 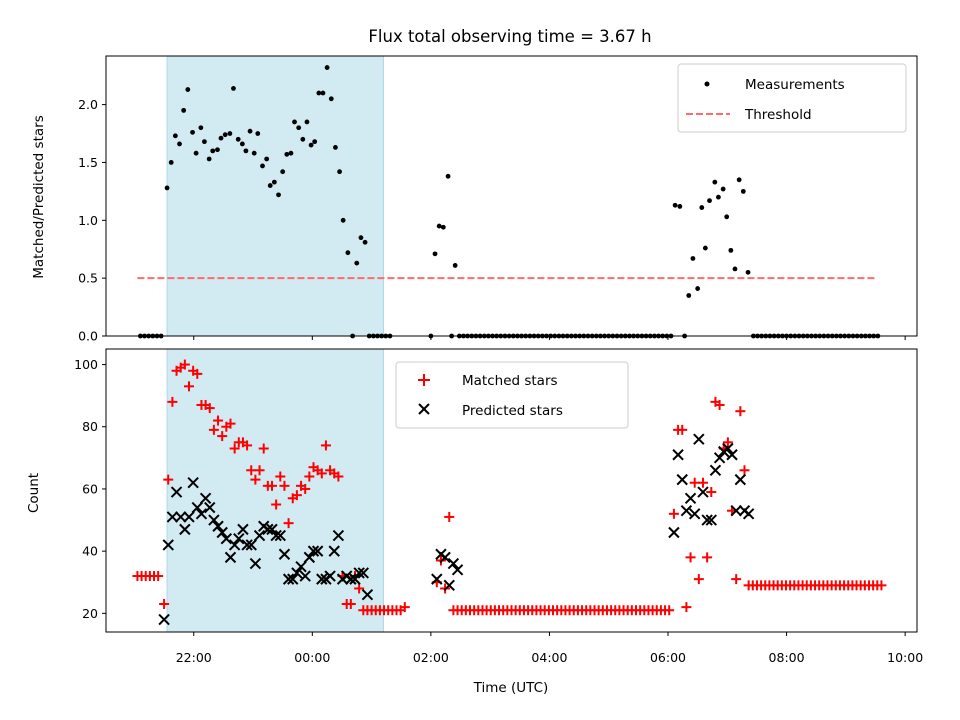 What do you see at coordinates (88, 104) in the screenshot?
I see `y-tick-label: 2.0` at bounding box center [88, 104].